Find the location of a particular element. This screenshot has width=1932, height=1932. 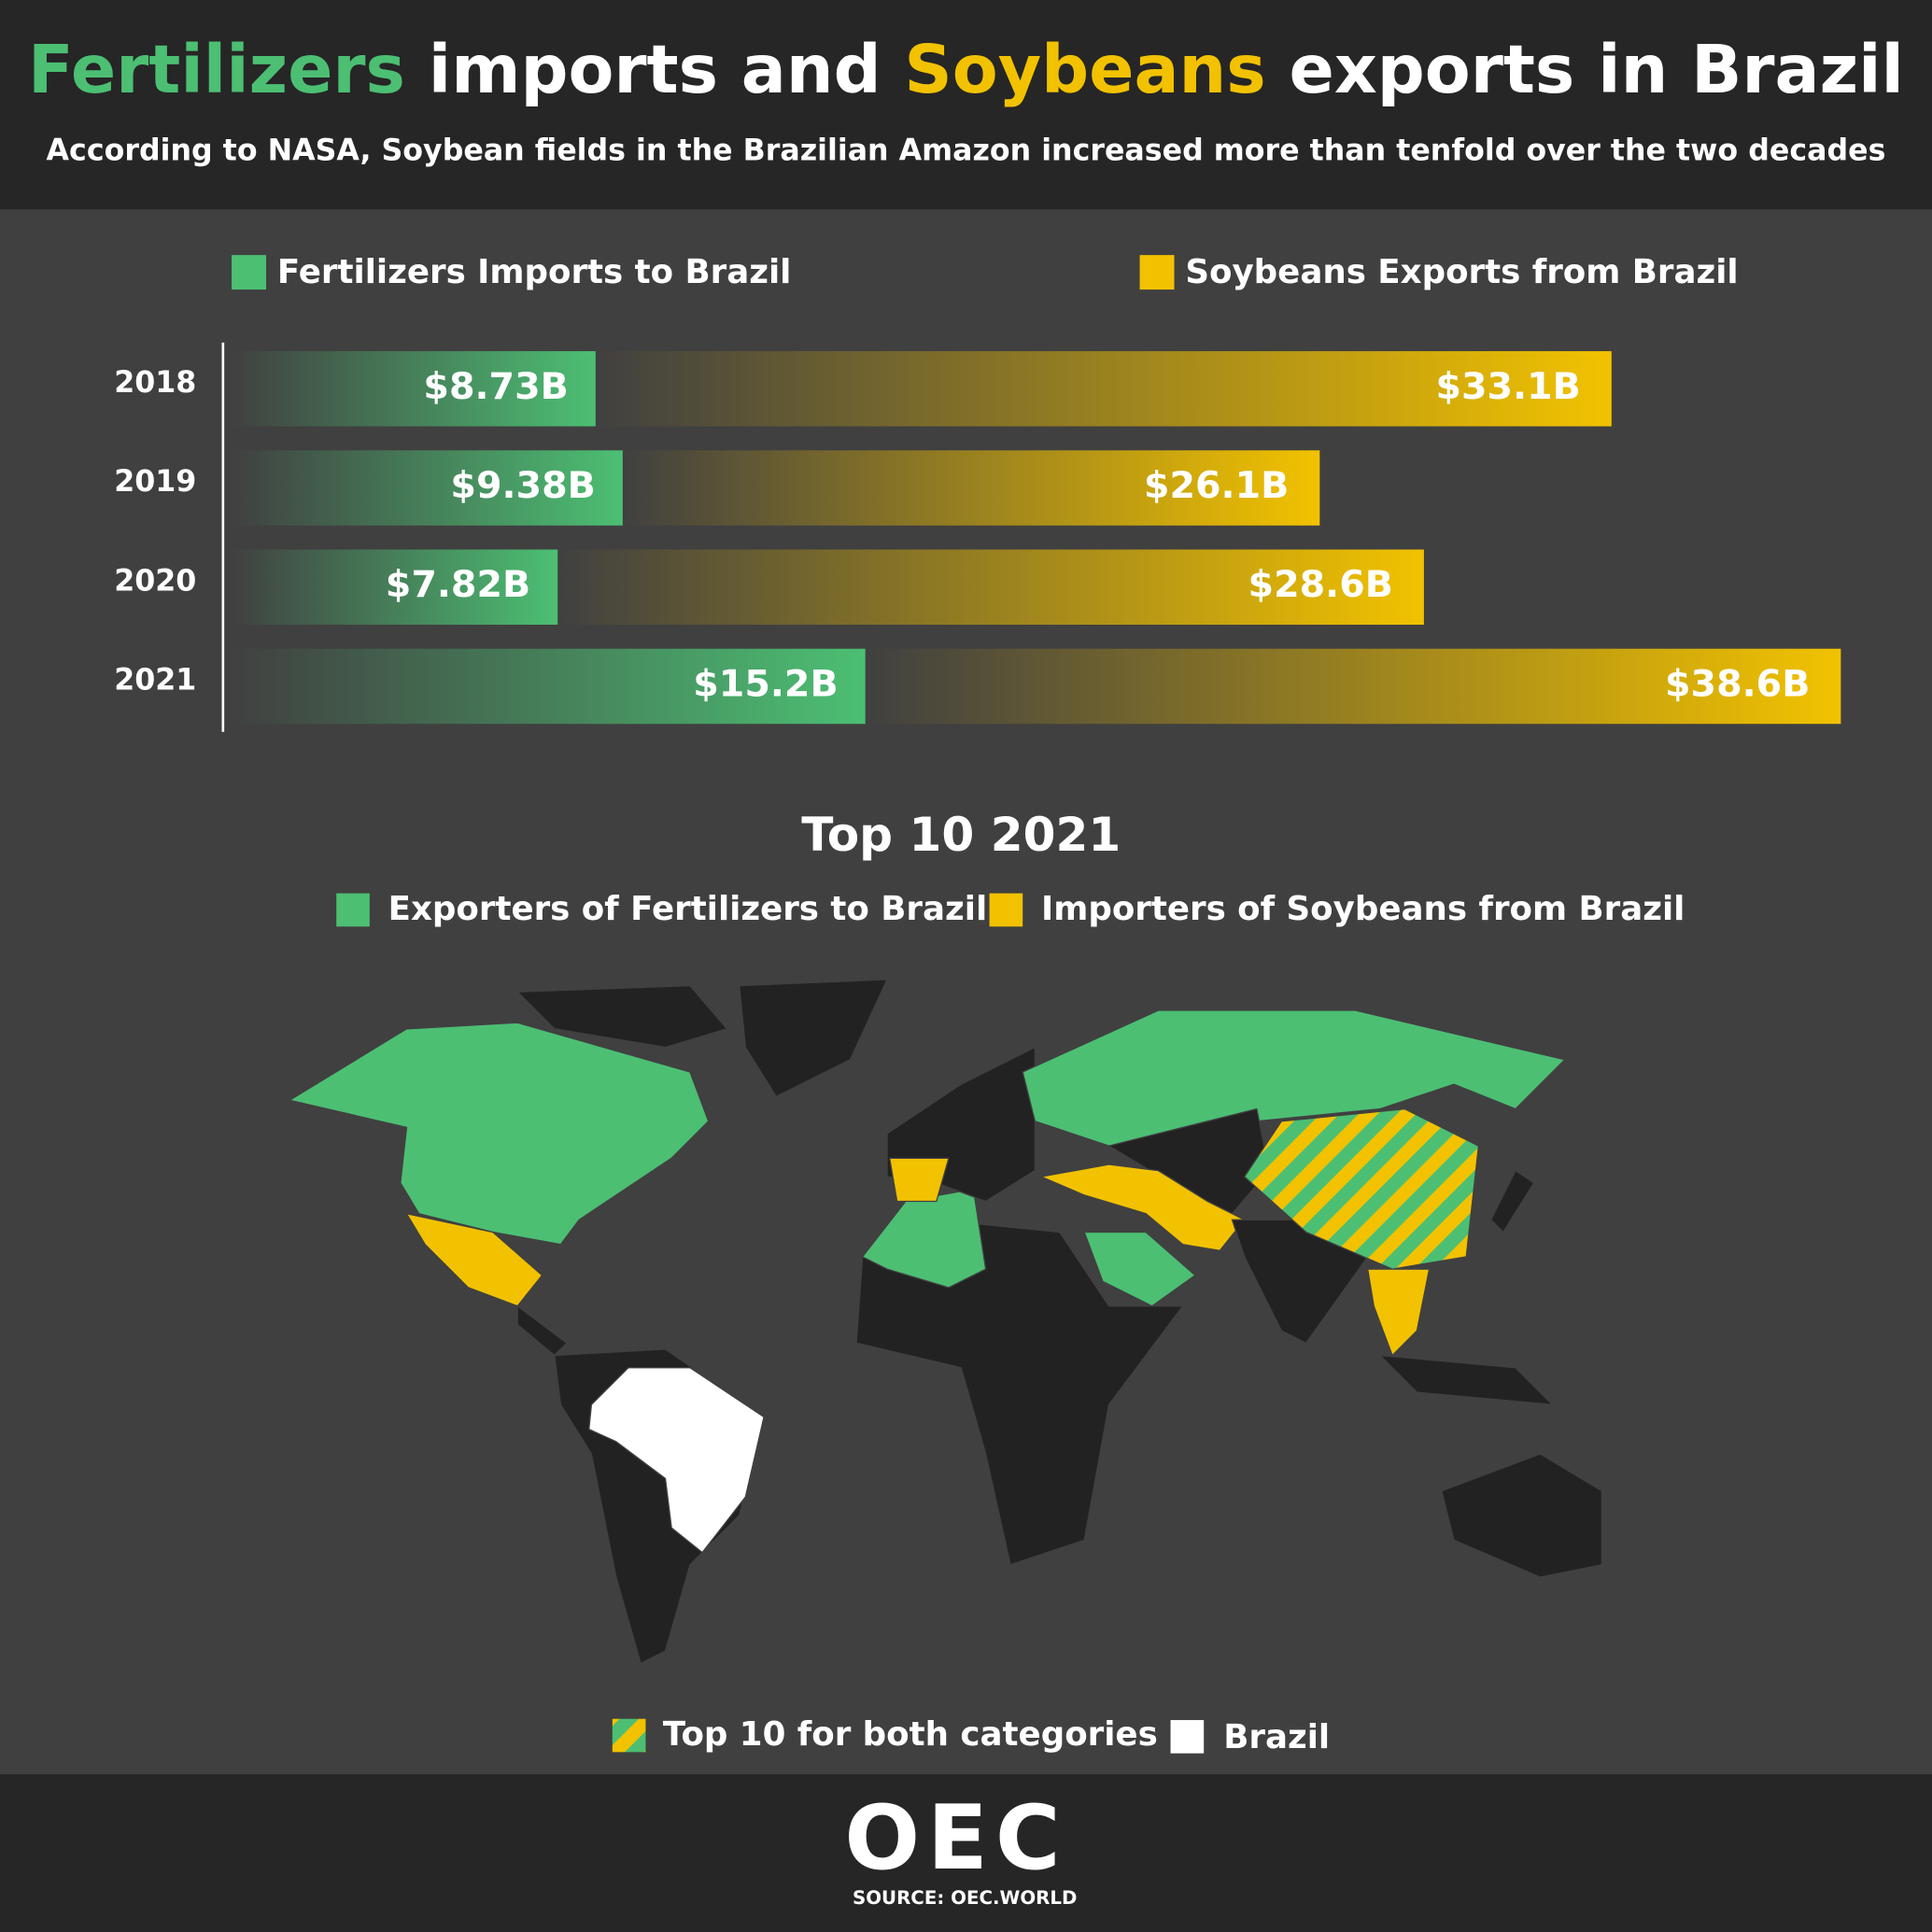

africa is located at coordinates (1020, 1392).